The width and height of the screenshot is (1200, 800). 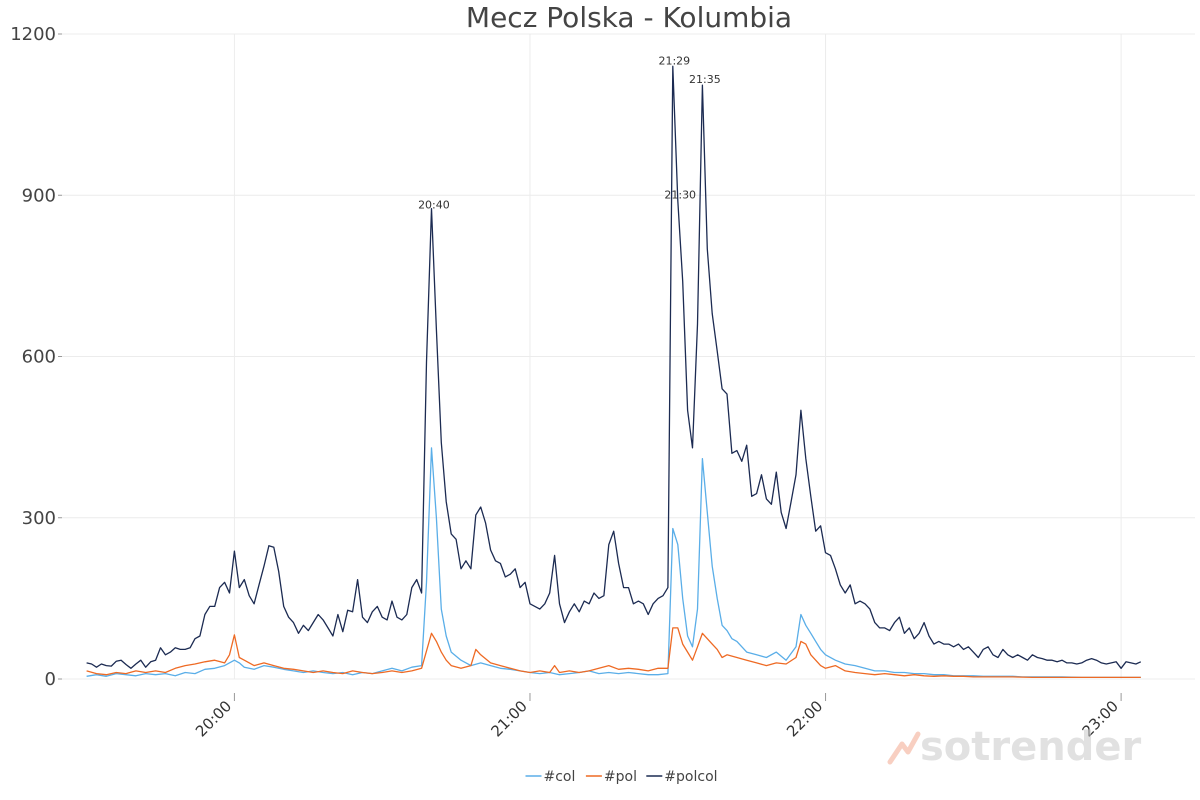 I want to click on sotrender-watermark: sotrender, so click(x=1014, y=747).